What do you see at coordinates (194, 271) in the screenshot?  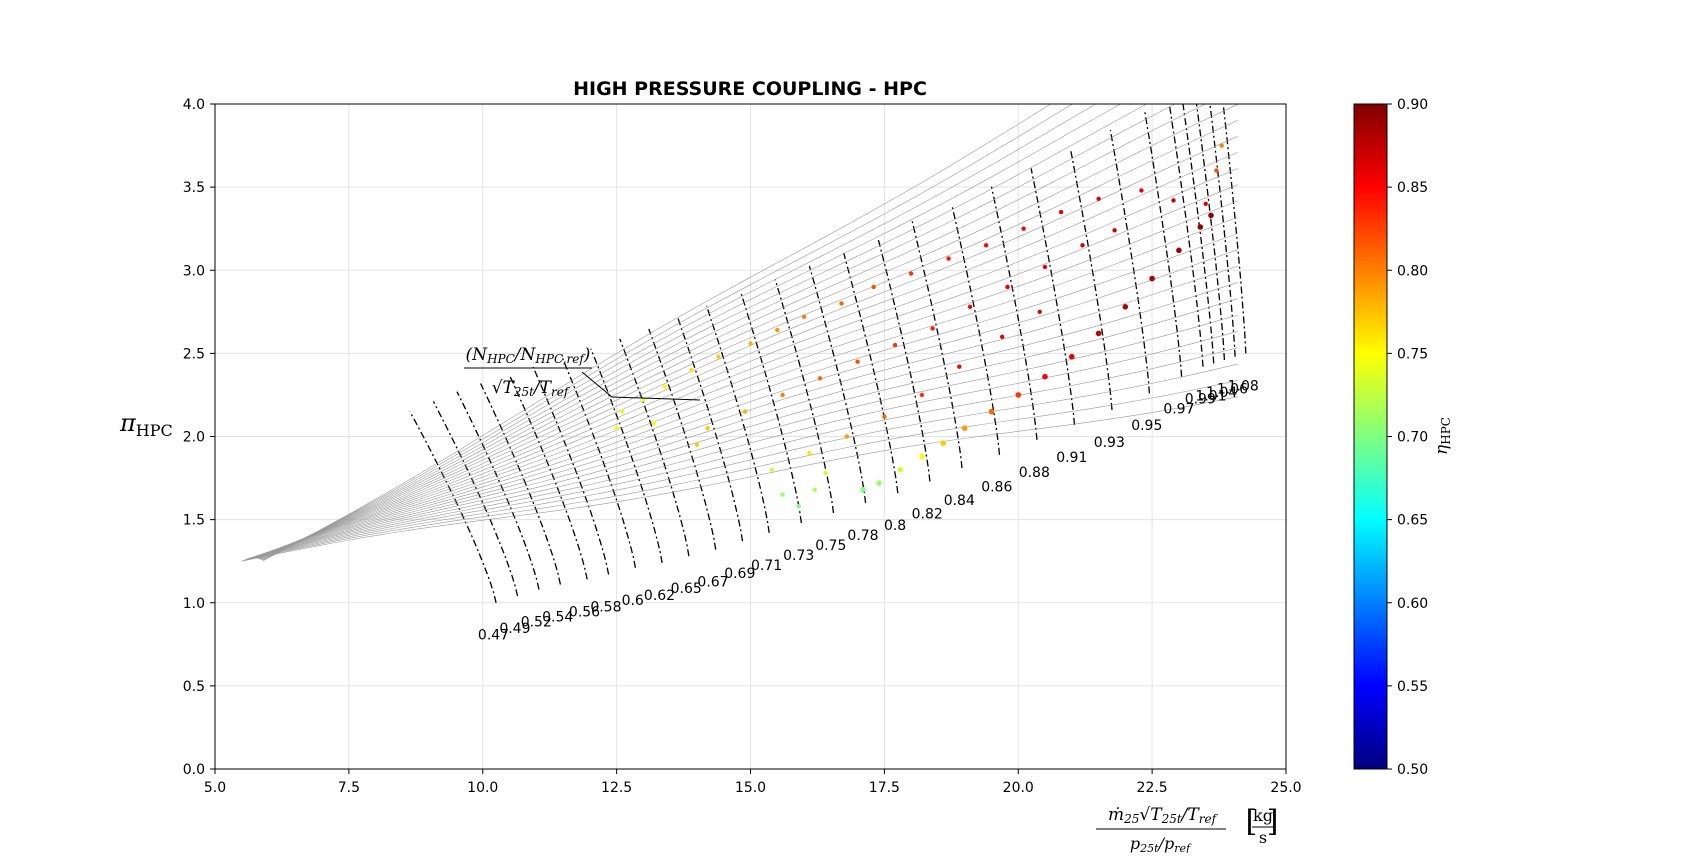 I see `y-tick-label: 3.0` at bounding box center [194, 271].